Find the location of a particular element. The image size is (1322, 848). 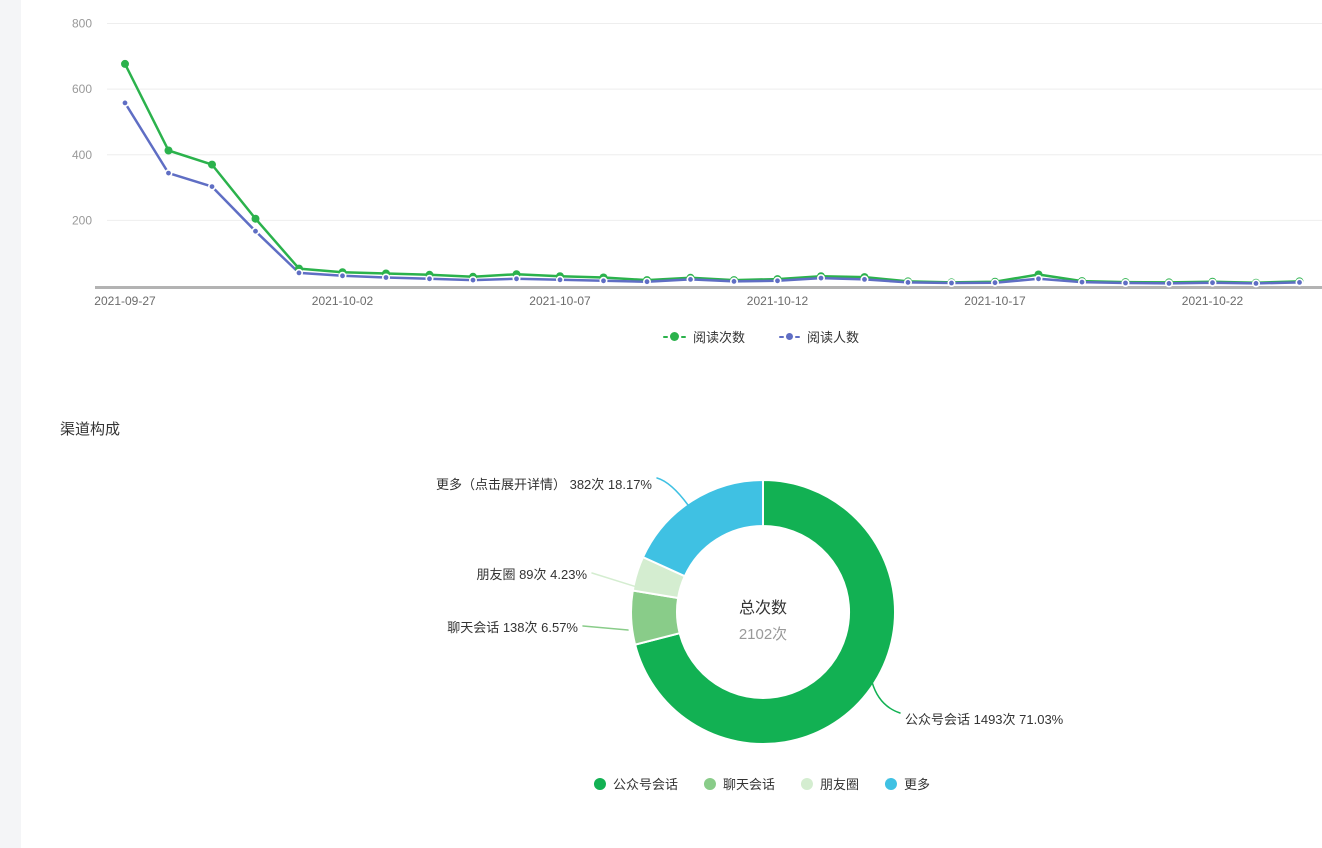

slice-label-official-account-session: 公众号会话 1493次 71.03% is located at coordinates (984, 719).